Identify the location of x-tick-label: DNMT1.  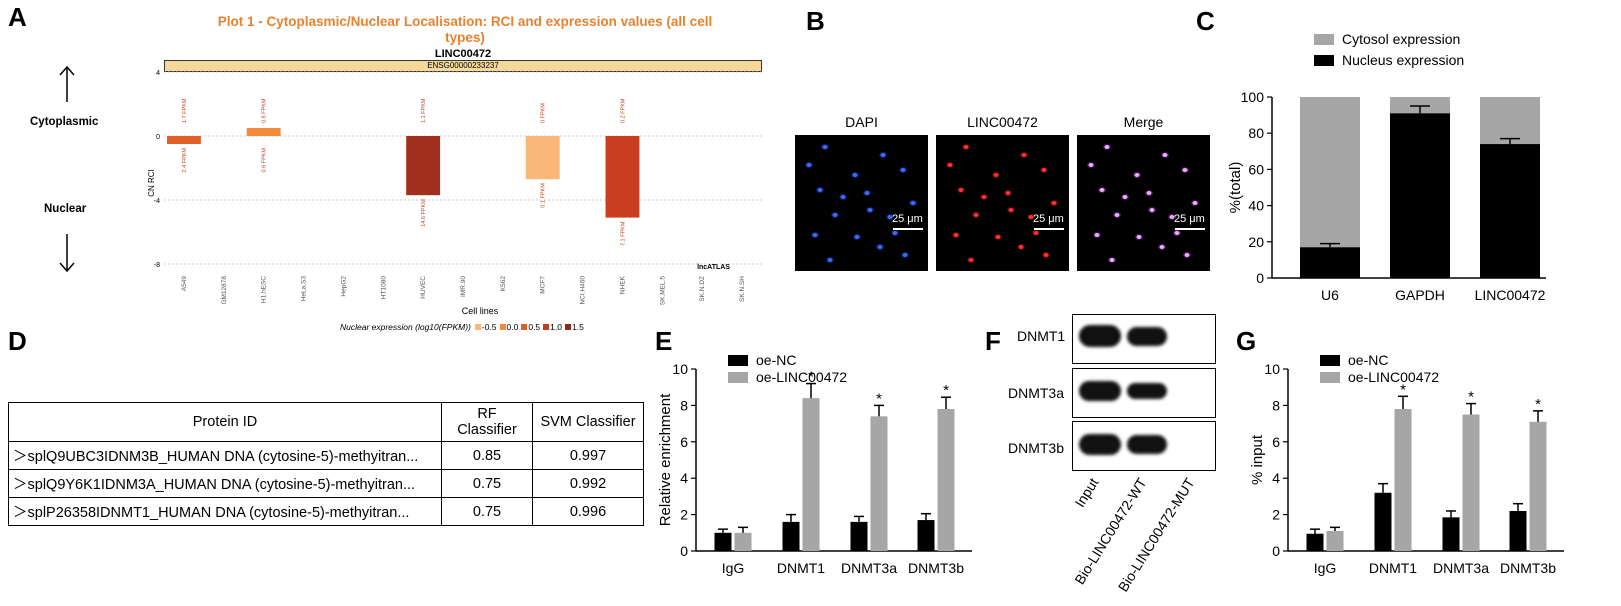
(1393, 568).